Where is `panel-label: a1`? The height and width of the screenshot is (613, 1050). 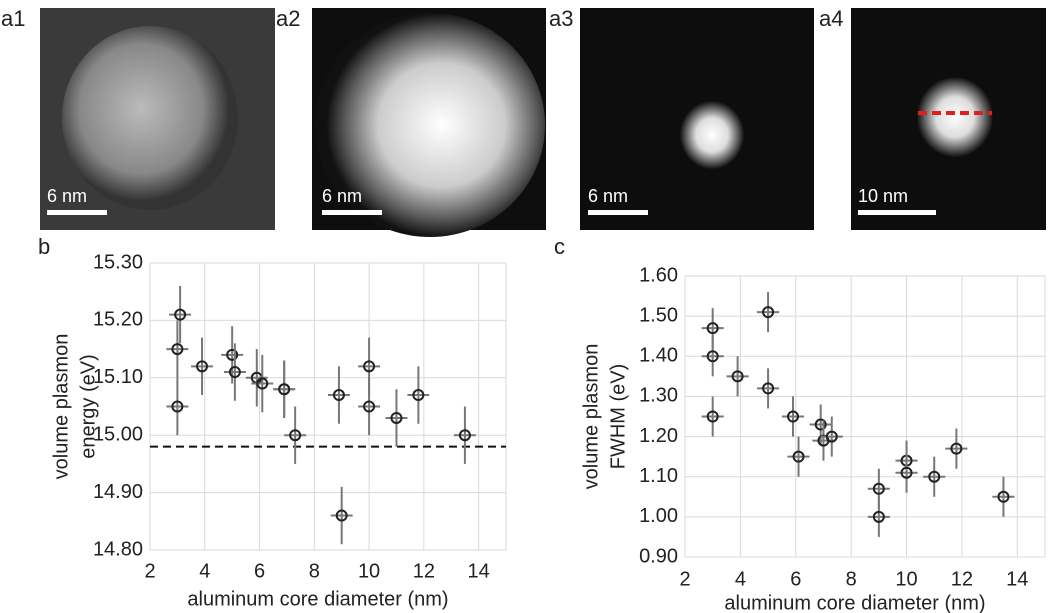
panel-label: a1 is located at coordinates (13, 18).